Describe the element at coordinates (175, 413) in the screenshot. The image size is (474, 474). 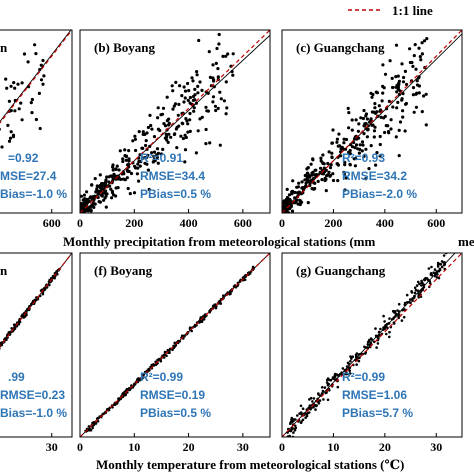
I see `stat-label: PBias=0.5 %` at that location.